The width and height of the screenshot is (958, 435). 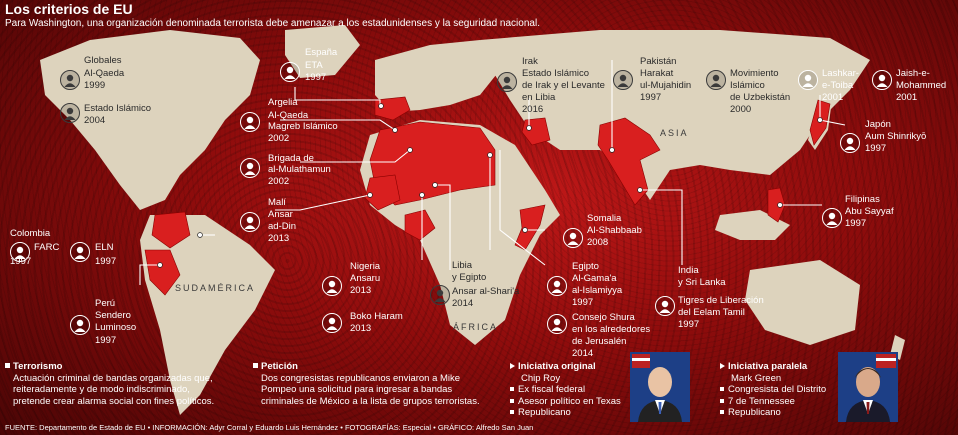 I want to click on label-harakat-year: 1997, so click(x=651, y=97).